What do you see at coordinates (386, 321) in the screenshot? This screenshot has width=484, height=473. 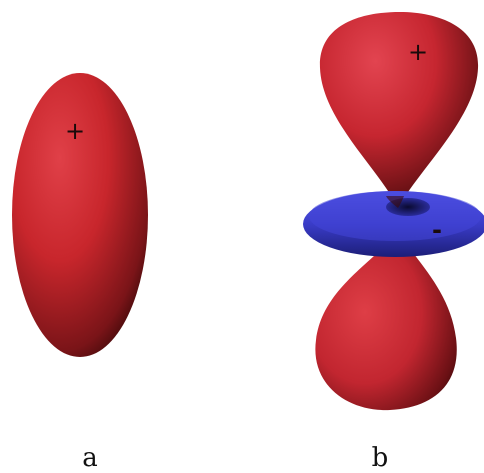 I see `positive-lower-lobe-b` at bounding box center [386, 321].